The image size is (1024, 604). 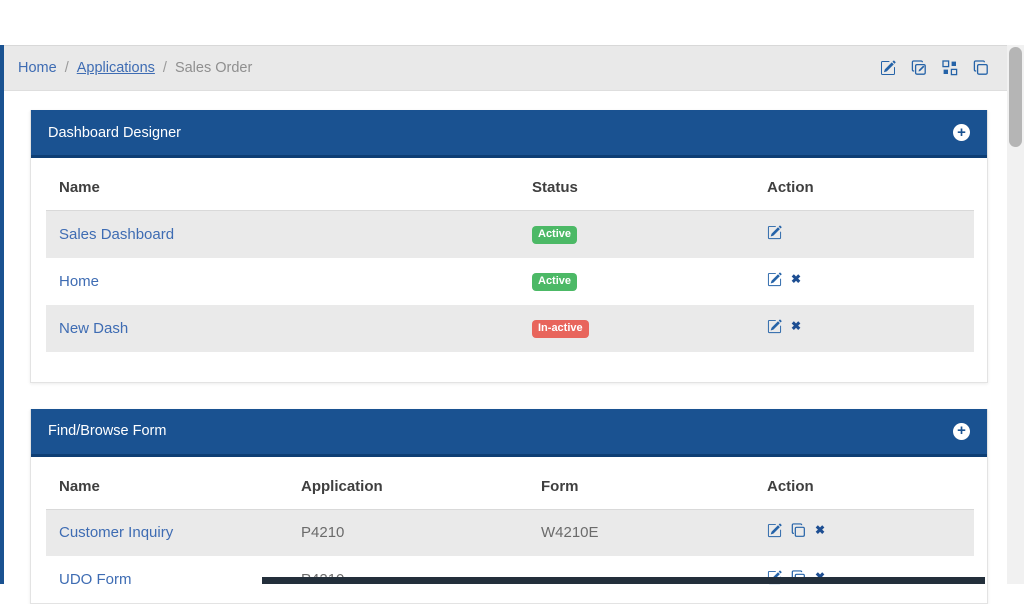 What do you see at coordinates (116, 234) in the screenshot?
I see `dashboard-link-sales-dashboard: Sales Dashboard` at bounding box center [116, 234].